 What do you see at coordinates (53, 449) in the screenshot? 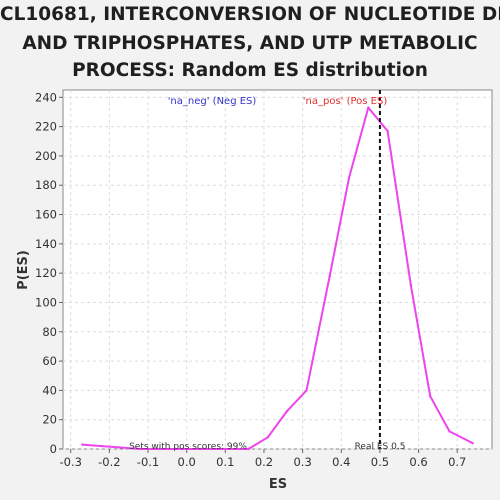
I see `y-tick-label: 0` at bounding box center [53, 449].